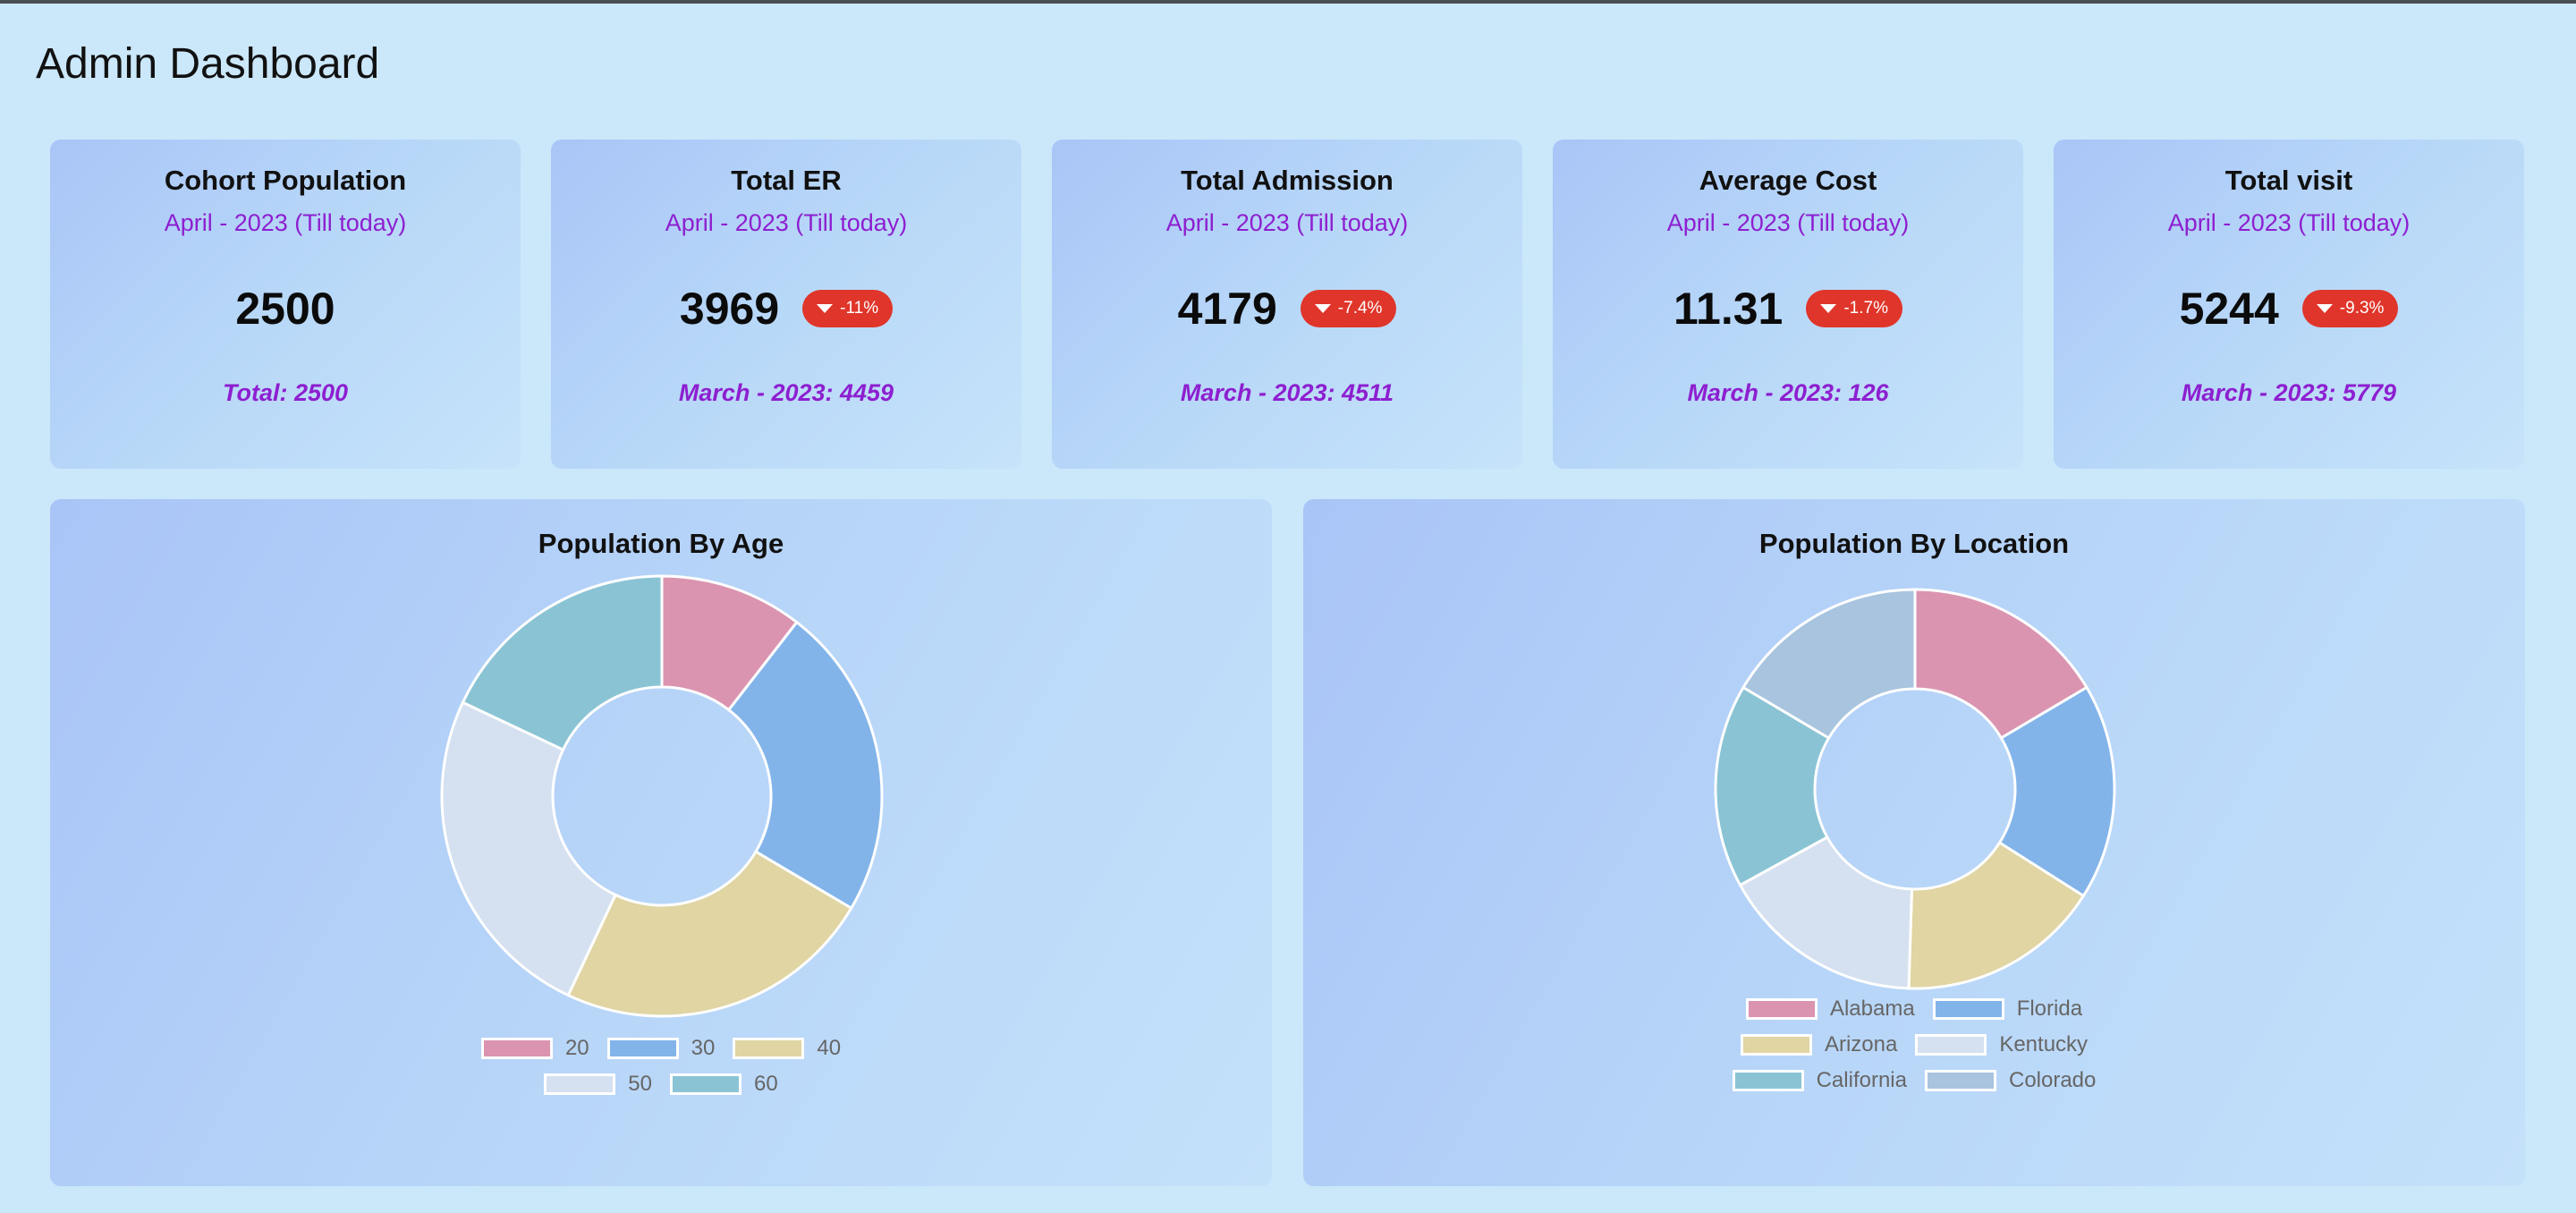 The image size is (2576, 1213). Describe the element at coordinates (2056, 791) in the screenshot. I see `slice-florida` at that location.